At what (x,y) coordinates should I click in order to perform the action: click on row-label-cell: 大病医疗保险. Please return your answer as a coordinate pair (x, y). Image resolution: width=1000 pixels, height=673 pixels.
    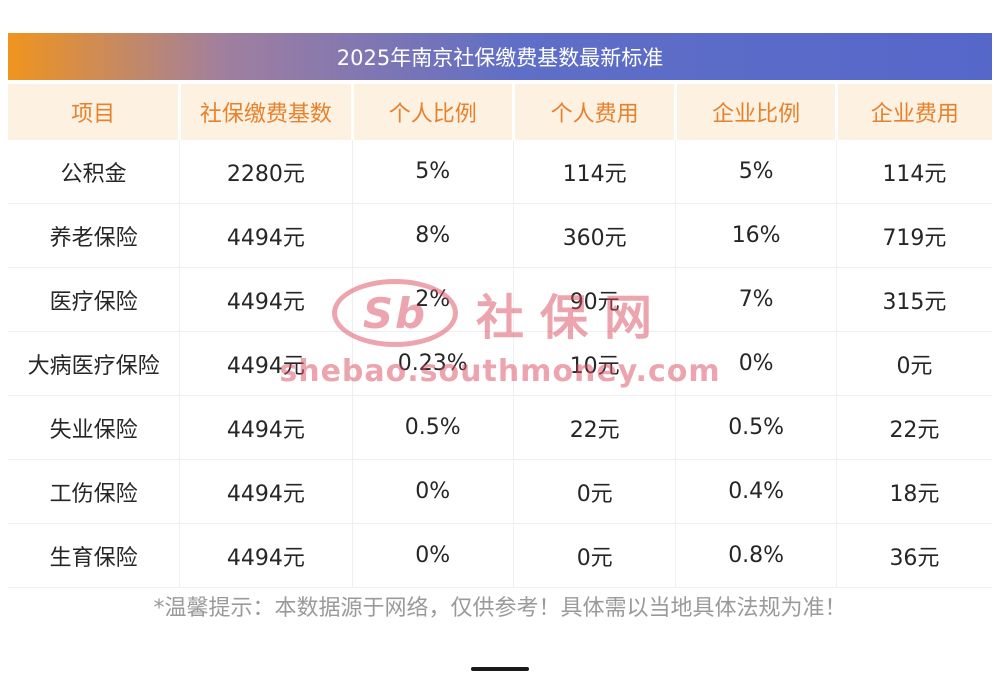
    Looking at the image, I should click on (94, 363).